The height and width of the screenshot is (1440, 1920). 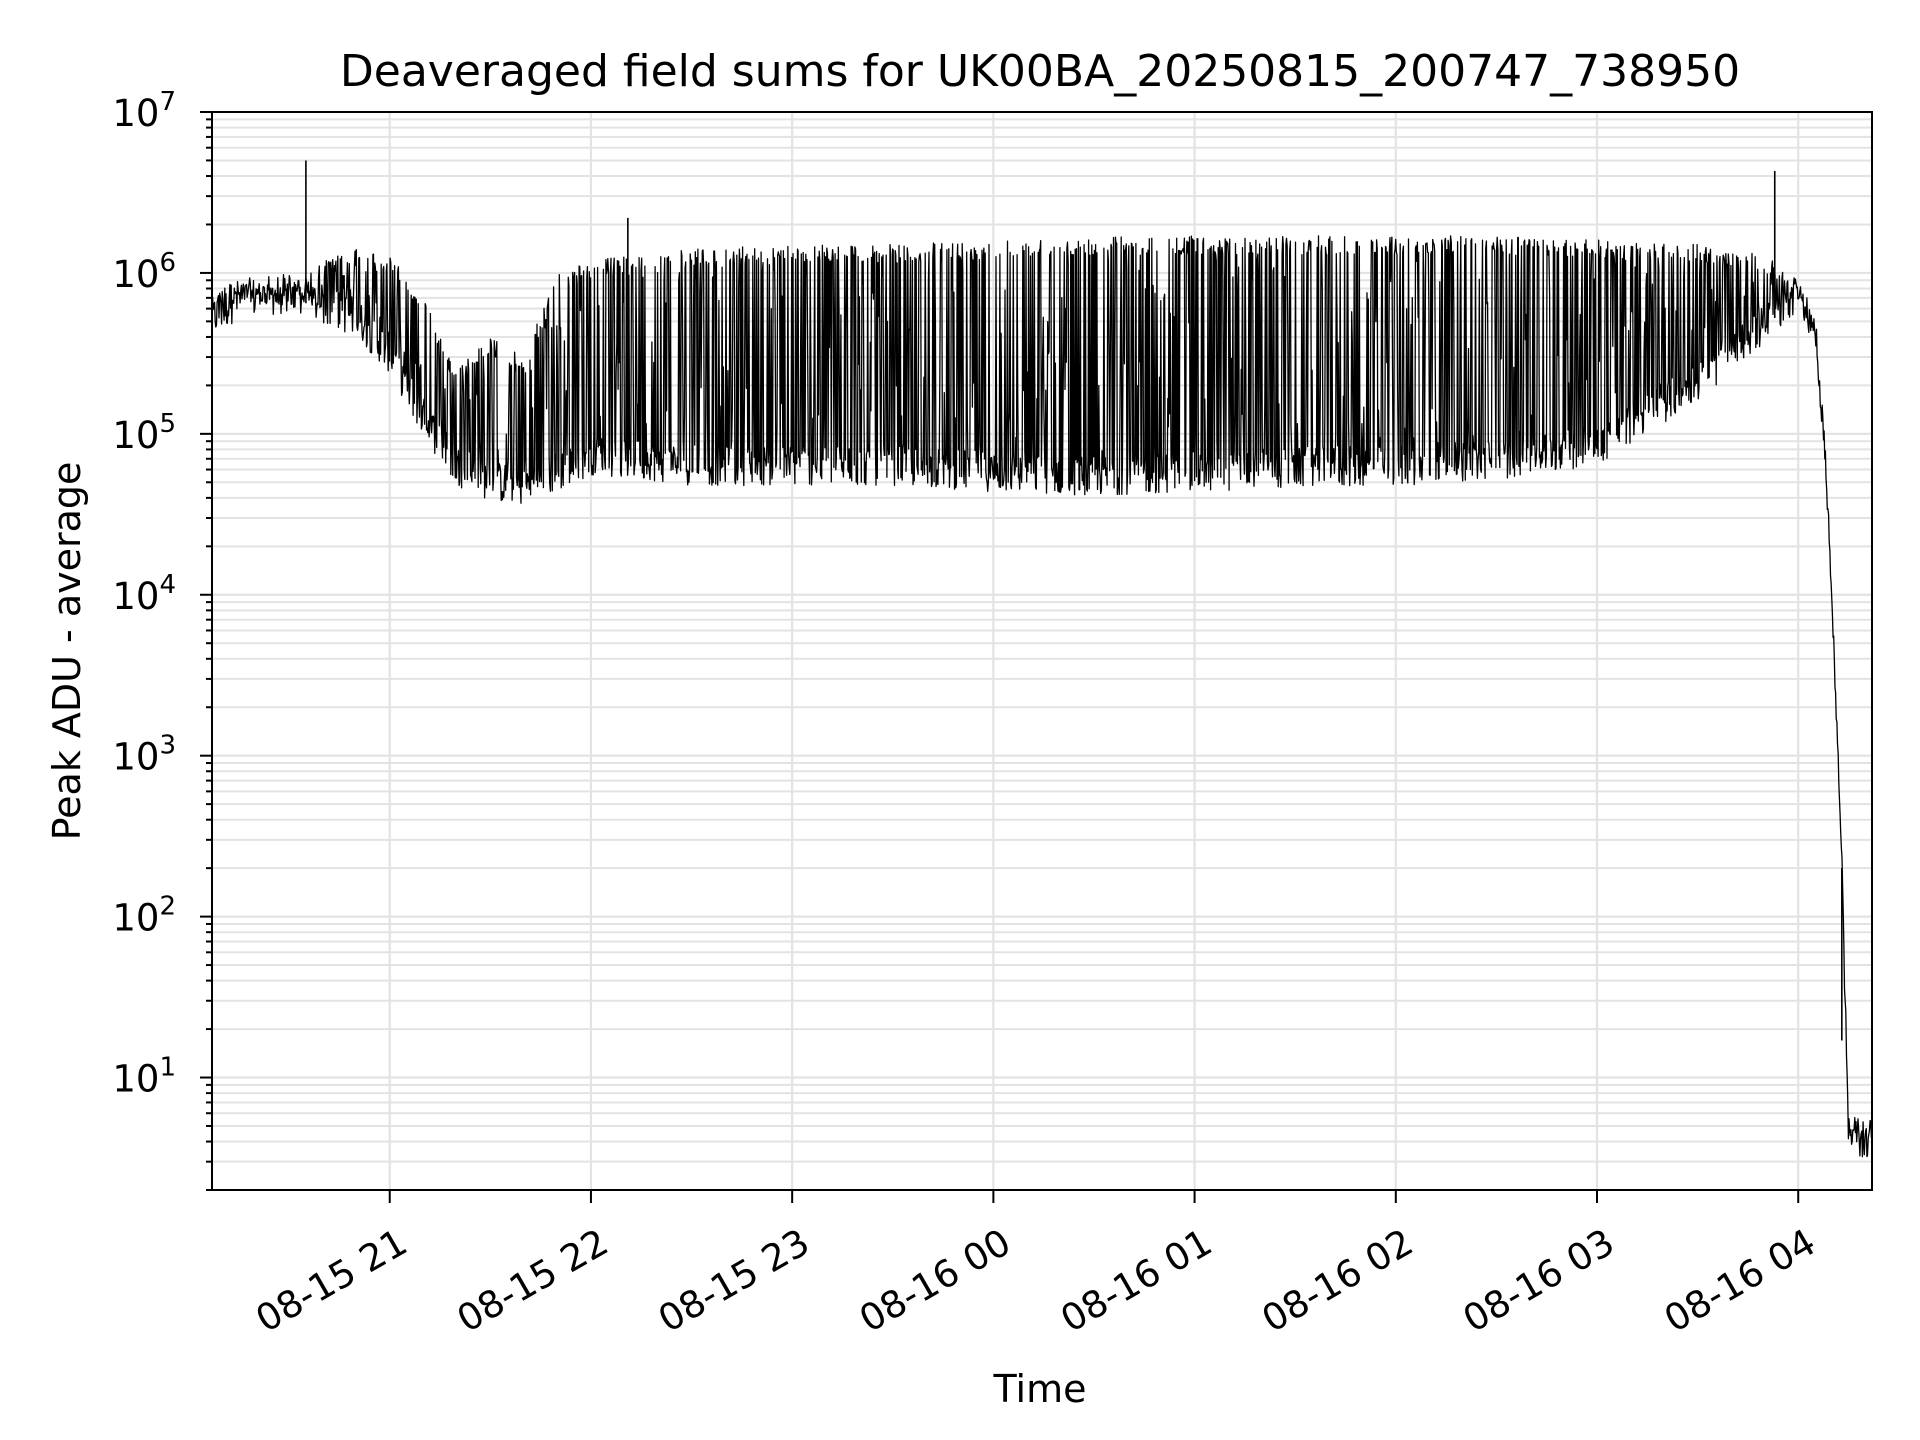 I want to click on y-tick-exponent: 7, so click(x=167, y=102).